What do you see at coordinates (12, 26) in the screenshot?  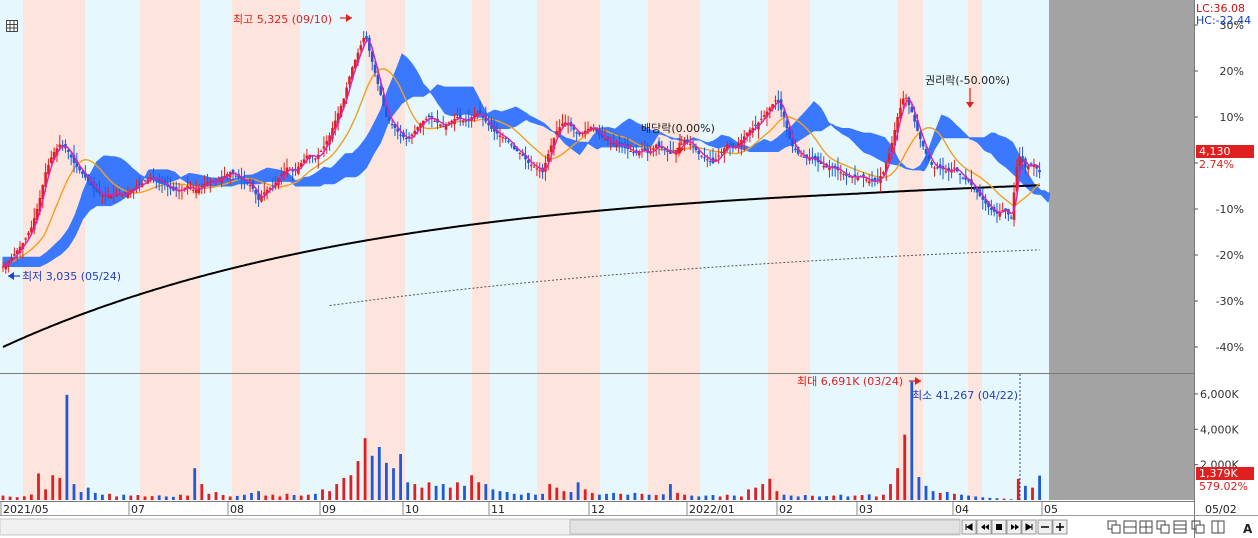 I see `grid-icon` at bounding box center [12, 26].